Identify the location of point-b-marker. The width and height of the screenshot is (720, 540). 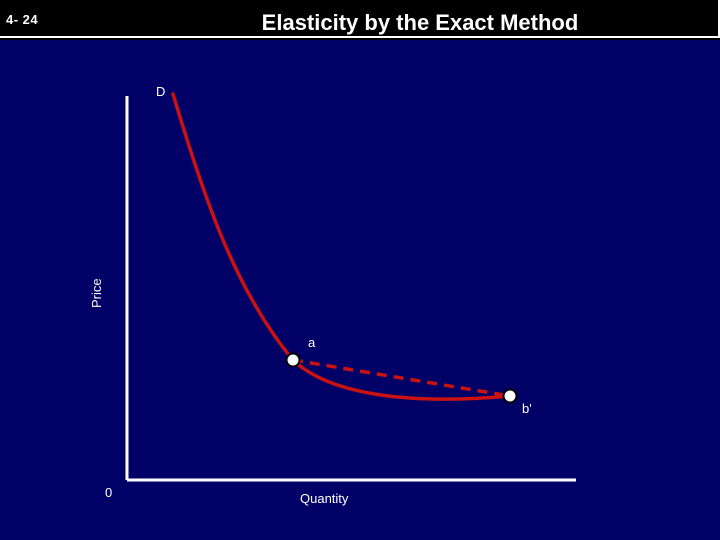
(510, 396).